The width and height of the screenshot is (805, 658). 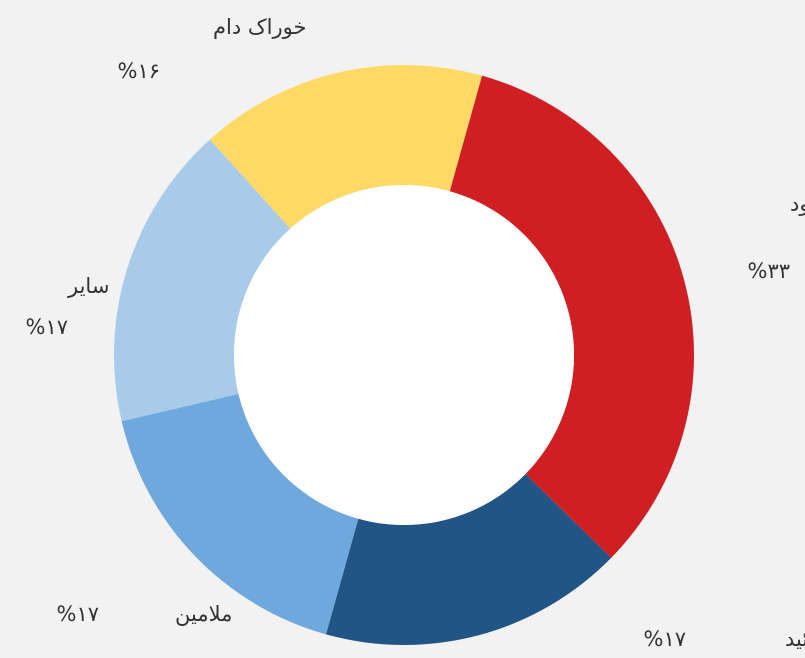 I want to click on category-label: فرمالدئید, so click(x=795, y=639).